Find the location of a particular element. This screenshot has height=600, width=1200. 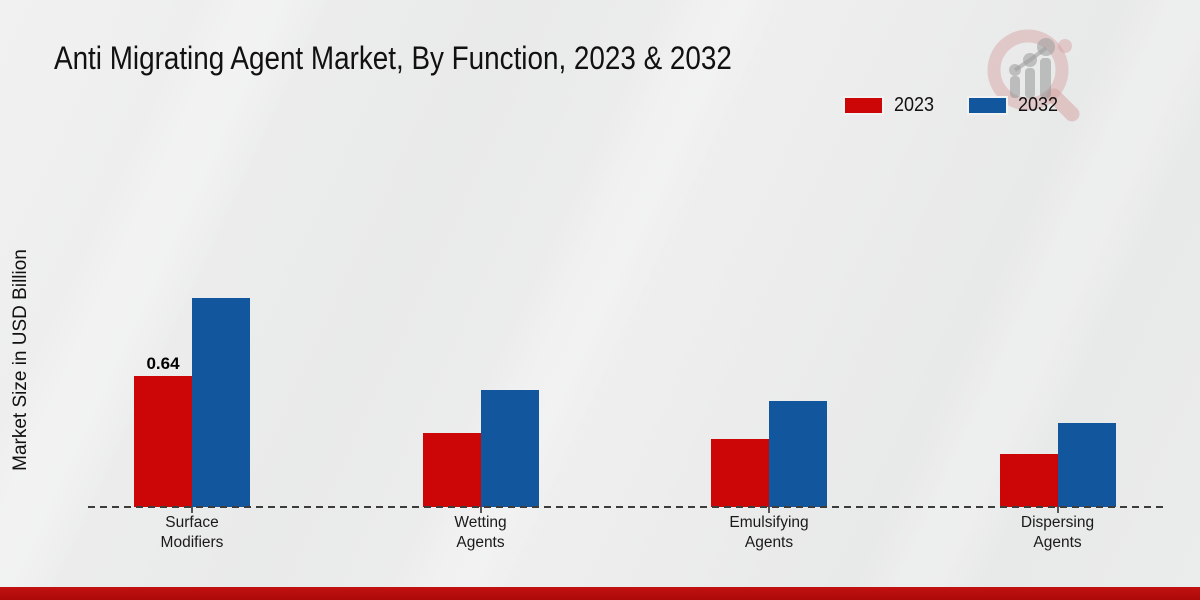

x-axis-tick-emulsifying-agents is located at coordinates (769, 510).